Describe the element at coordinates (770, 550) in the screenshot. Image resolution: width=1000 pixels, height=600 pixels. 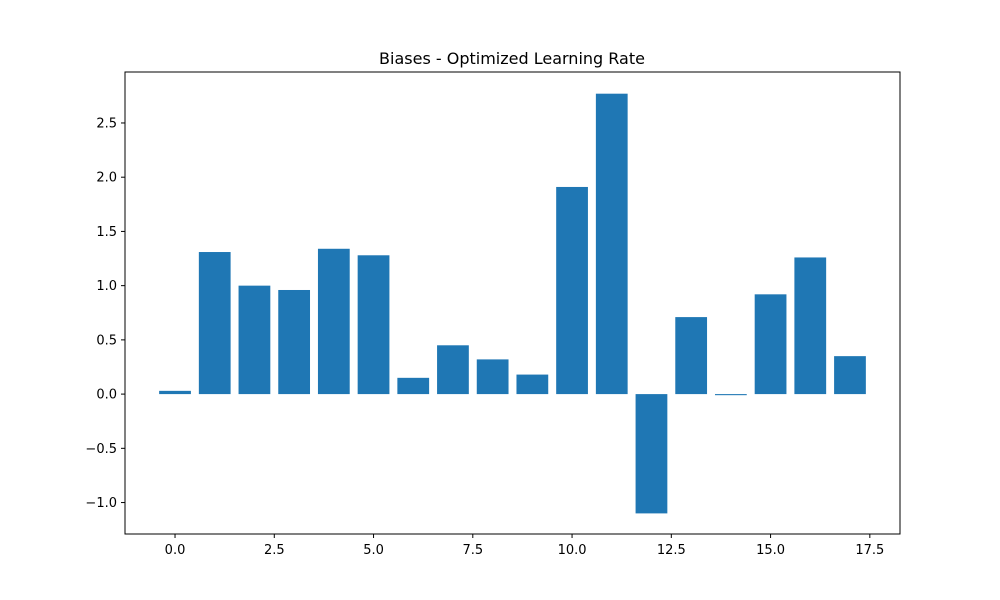
I see `x-tick-label: 15.0` at that location.